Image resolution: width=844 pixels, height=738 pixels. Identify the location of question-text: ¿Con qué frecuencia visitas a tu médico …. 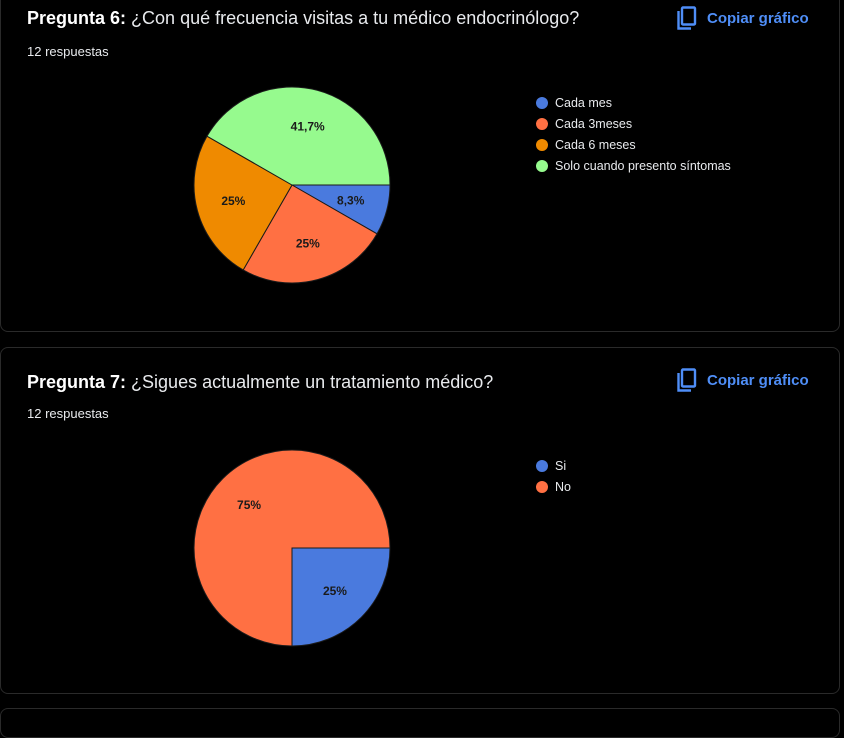
(355, 18).